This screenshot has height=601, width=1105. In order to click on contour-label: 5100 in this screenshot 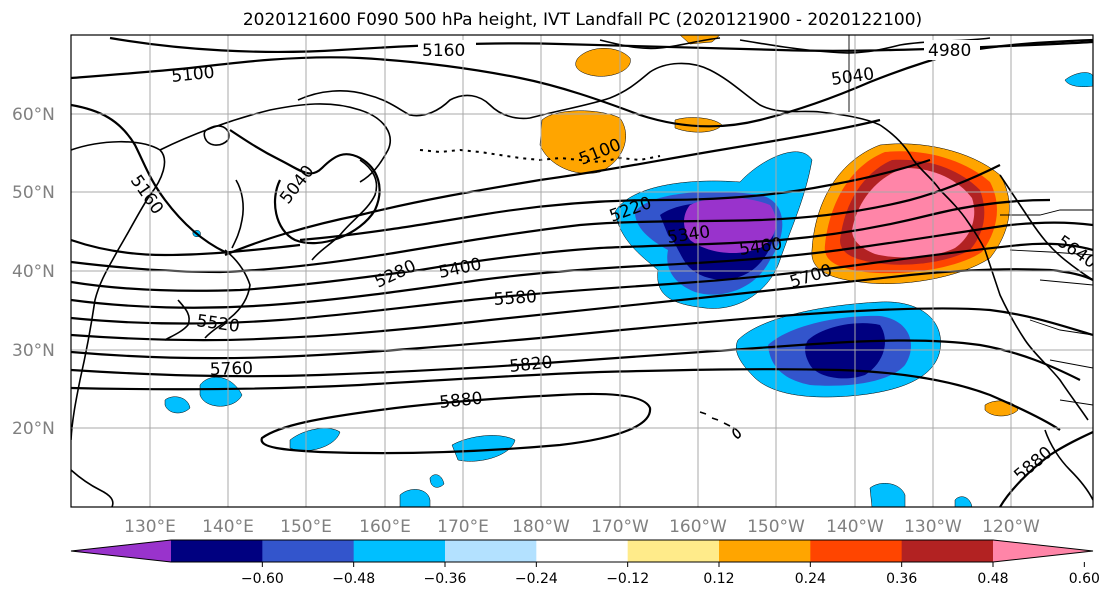, I will do `click(192, 75)`.